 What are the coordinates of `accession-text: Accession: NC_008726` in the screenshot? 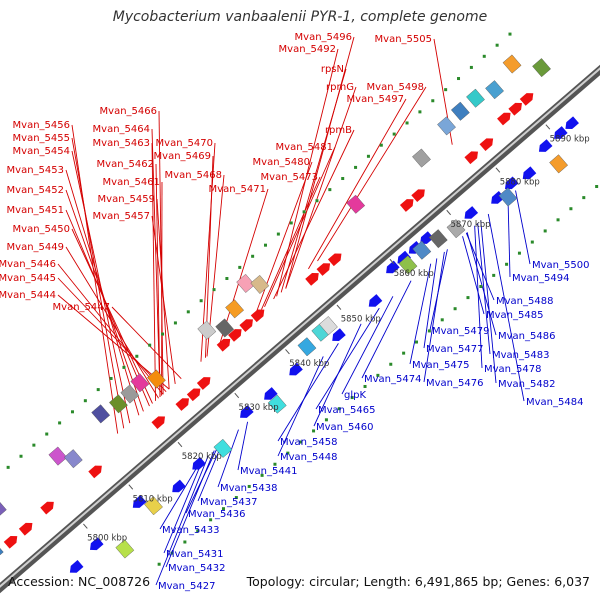 It's located at (79, 581).